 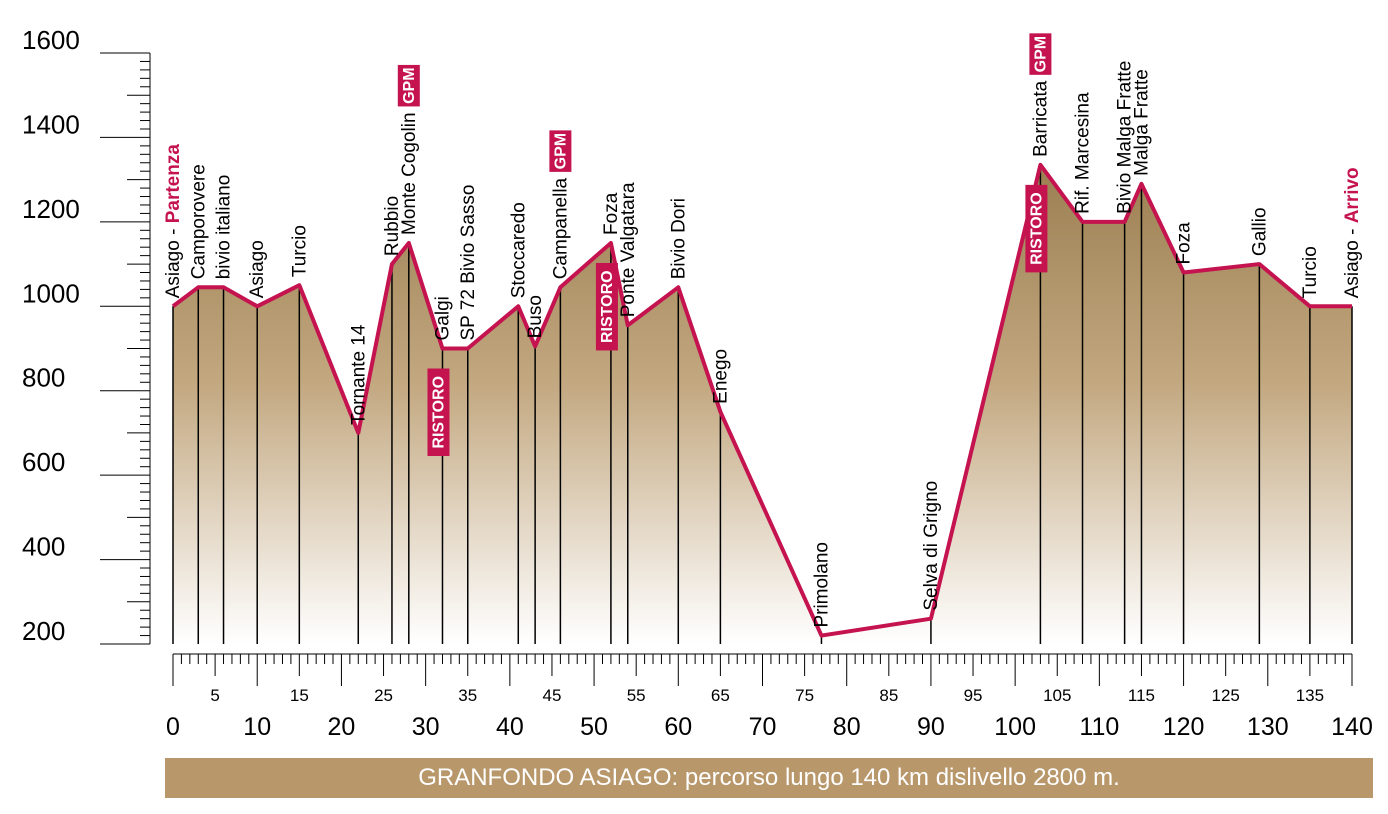 What do you see at coordinates (409, 173) in the screenshot?
I see `waypoint-label: Monte Cogolin` at bounding box center [409, 173].